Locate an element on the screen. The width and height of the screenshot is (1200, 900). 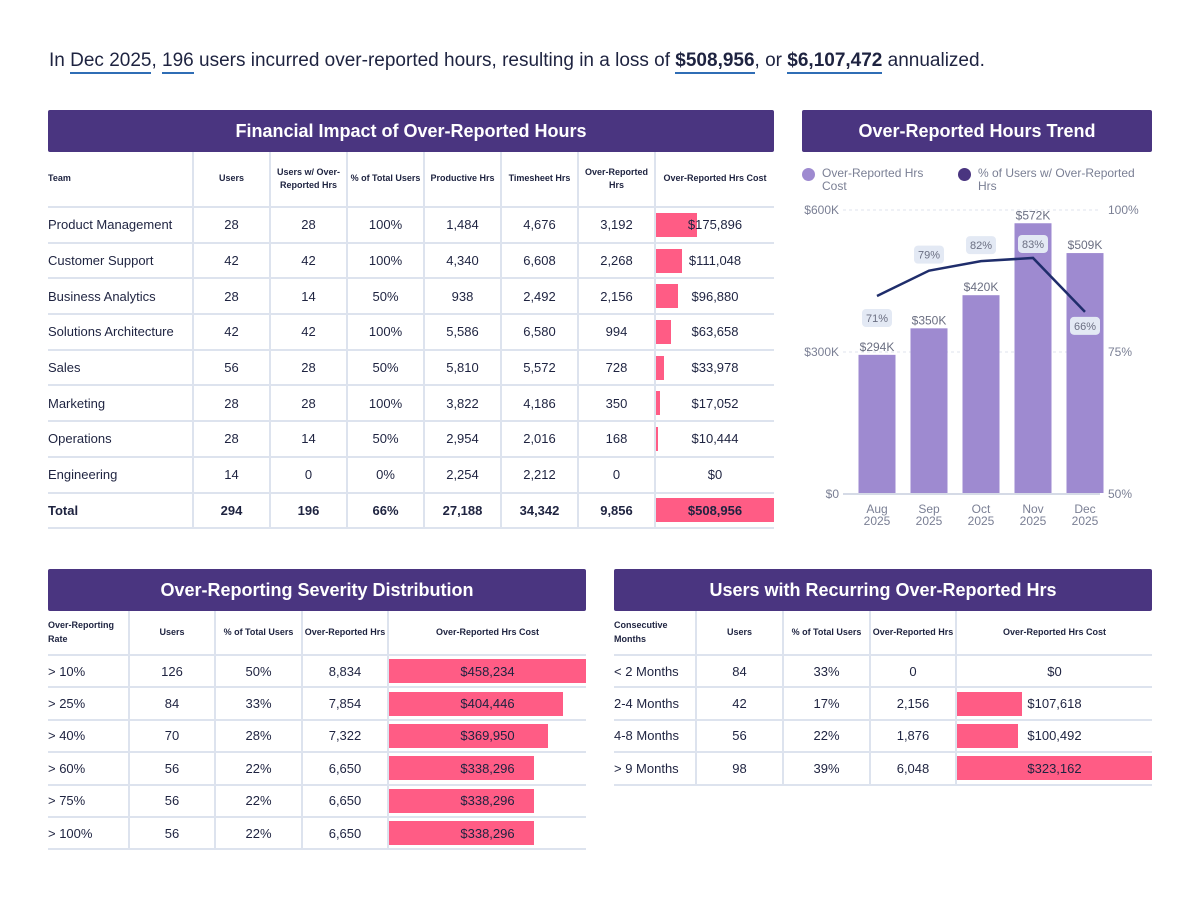
table-cell: 66% is located at coordinates (386, 511).